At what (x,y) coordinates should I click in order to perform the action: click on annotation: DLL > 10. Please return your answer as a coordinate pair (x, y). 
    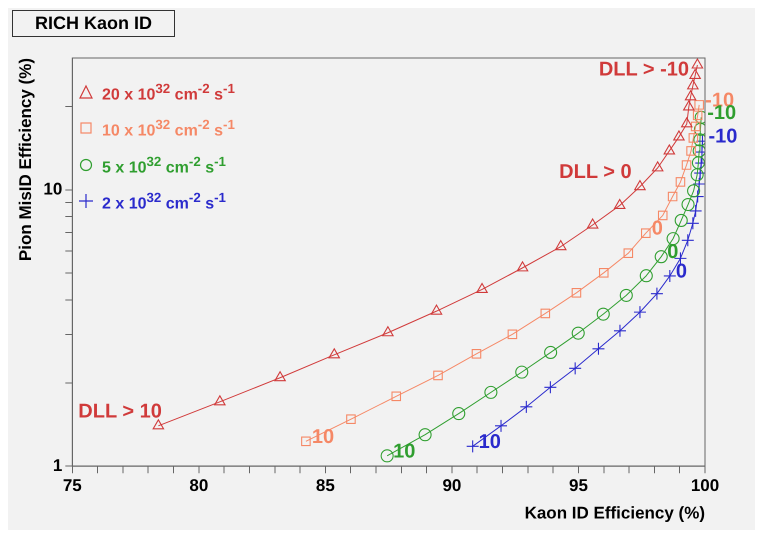
    Looking at the image, I should click on (120, 411).